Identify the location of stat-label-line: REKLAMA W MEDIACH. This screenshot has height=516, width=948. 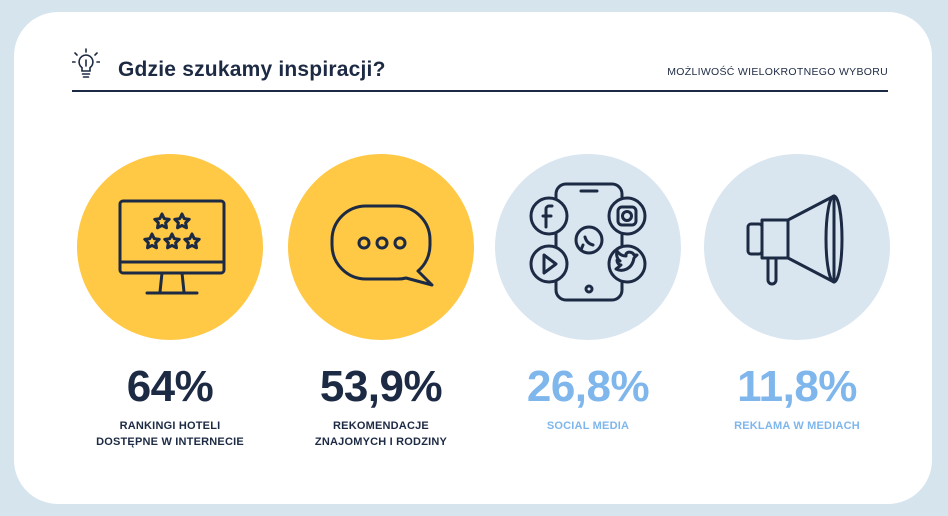
(797, 426).